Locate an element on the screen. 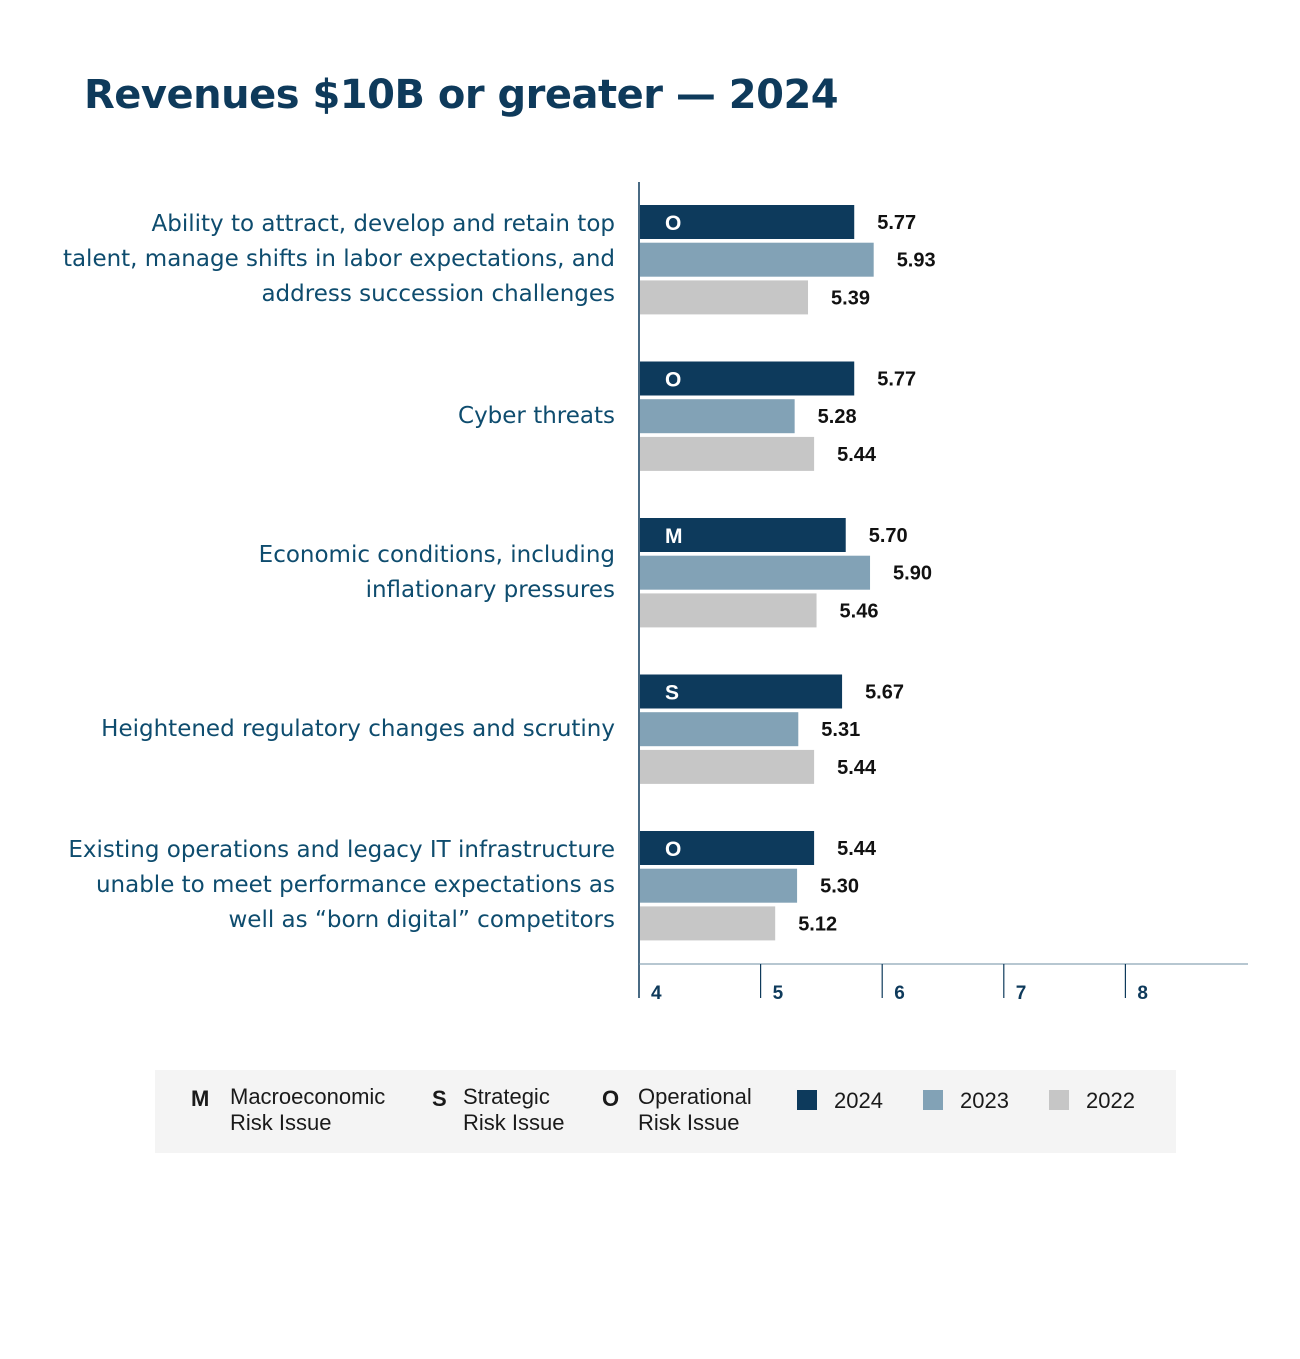 This screenshot has height=1359, width=1300. legend-label-line: Strategic is located at coordinates (506, 1096).